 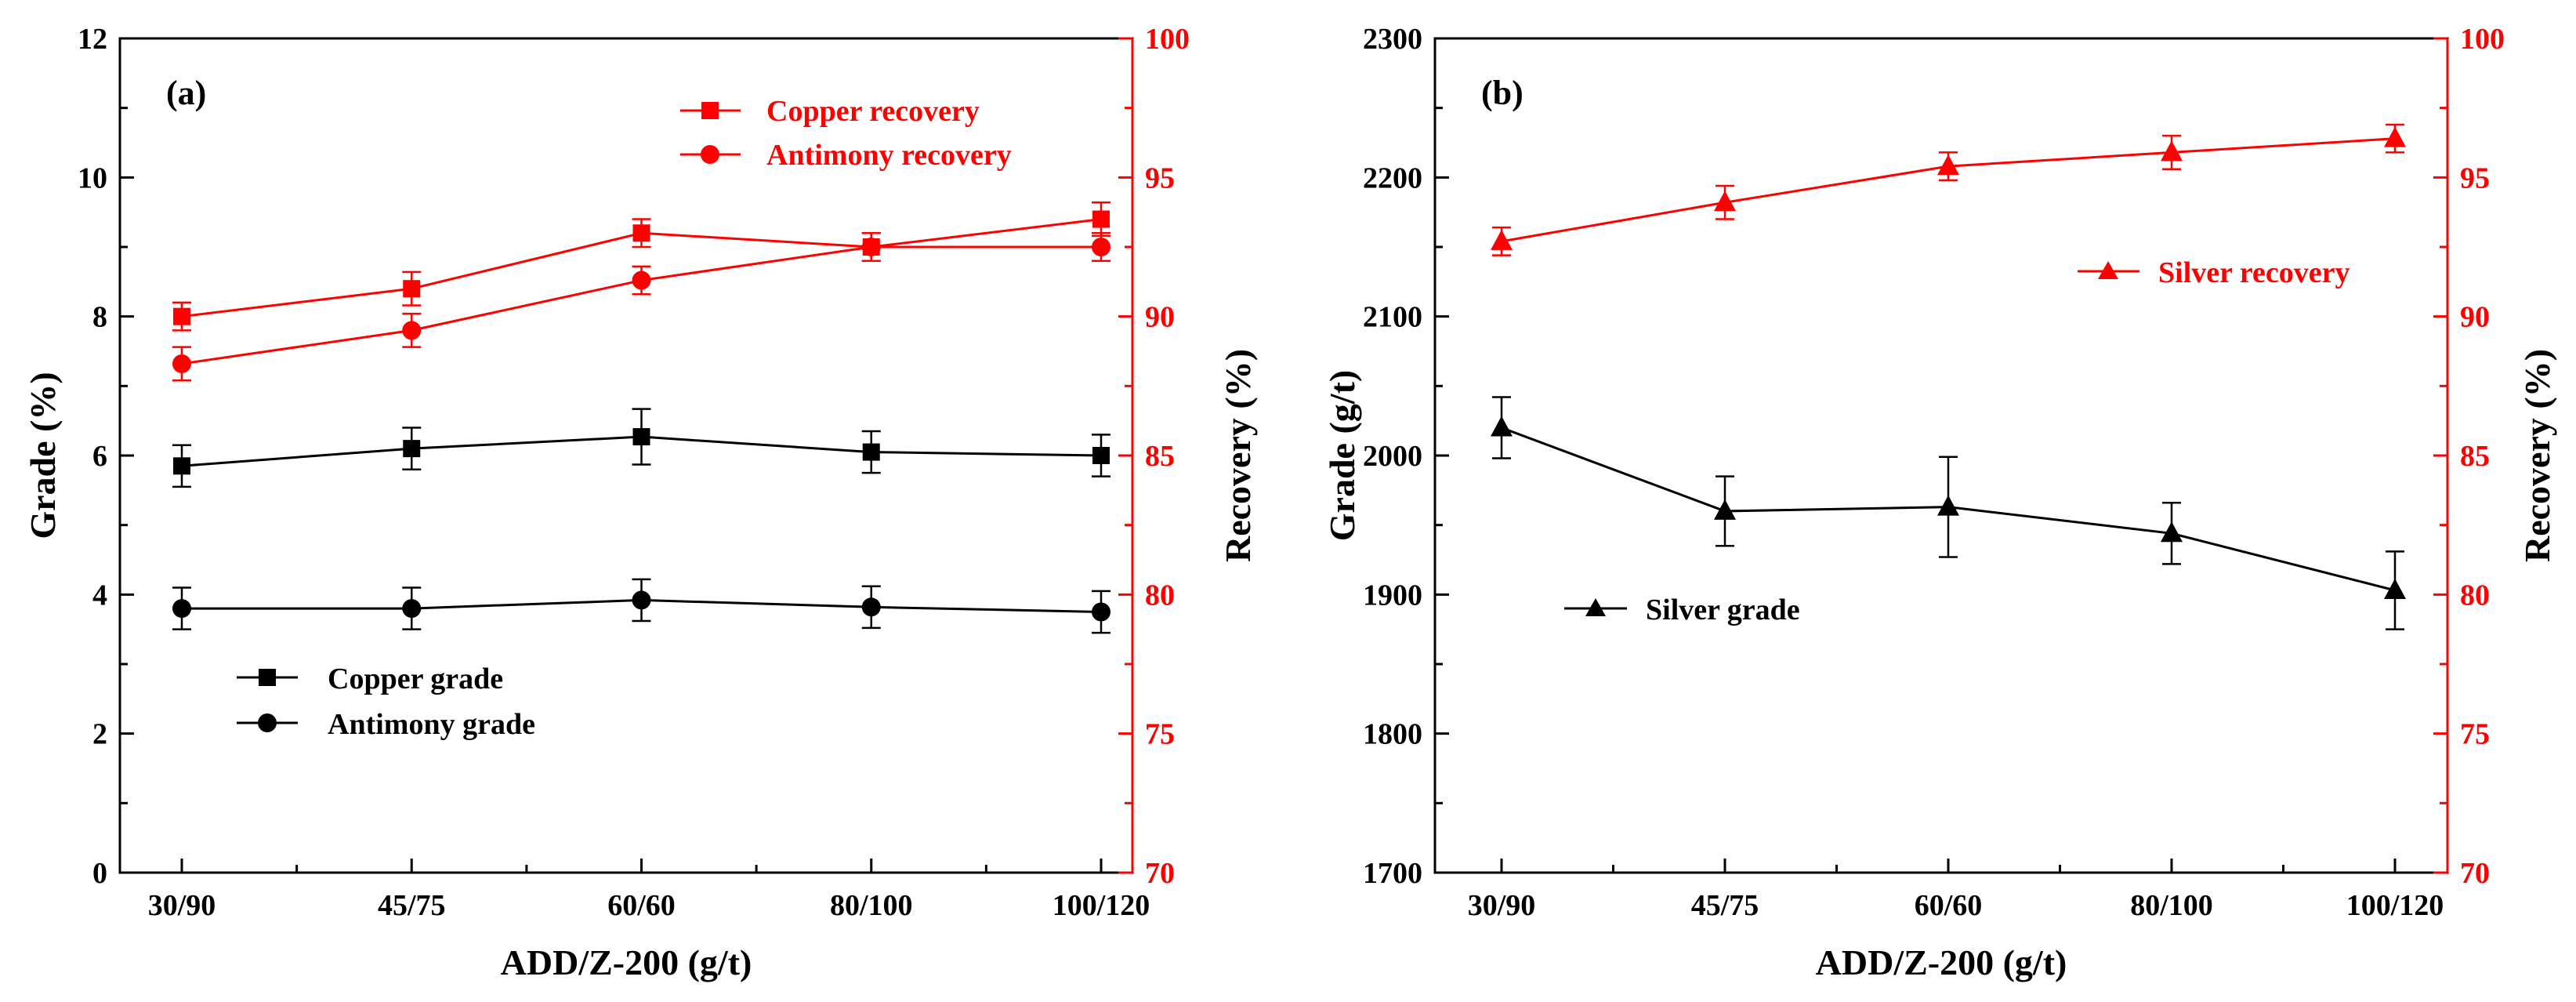 What do you see at coordinates (43, 455) in the screenshot?
I see `panel-a-left-axis-title: Grade (%)` at bounding box center [43, 455].